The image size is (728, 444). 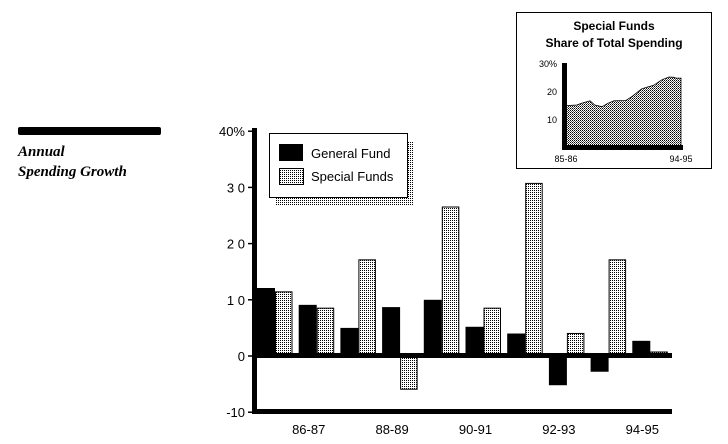 What do you see at coordinates (351, 153) in the screenshot?
I see `legend-label-general: General Fund` at bounding box center [351, 153].